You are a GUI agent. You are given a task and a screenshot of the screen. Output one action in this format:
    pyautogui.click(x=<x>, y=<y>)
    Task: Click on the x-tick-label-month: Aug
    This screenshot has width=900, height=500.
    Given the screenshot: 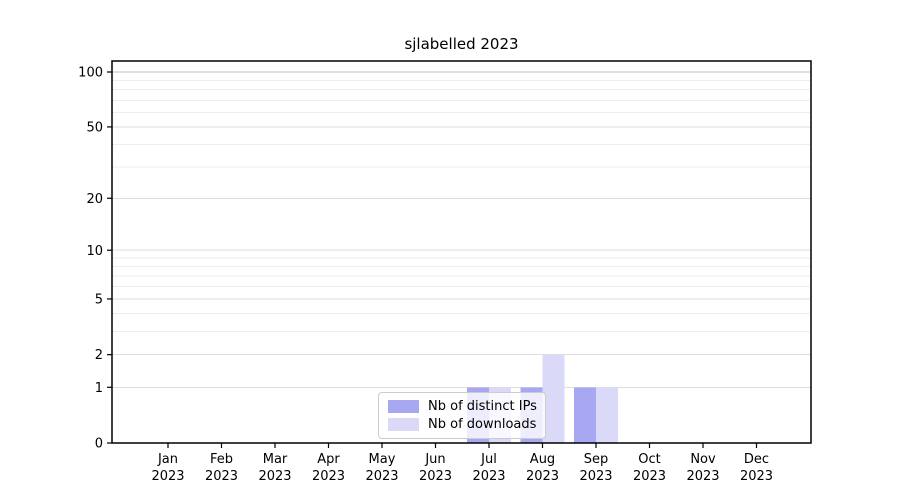 What is the action you would take?
    pyautogui.click(x=542, y=459)
    